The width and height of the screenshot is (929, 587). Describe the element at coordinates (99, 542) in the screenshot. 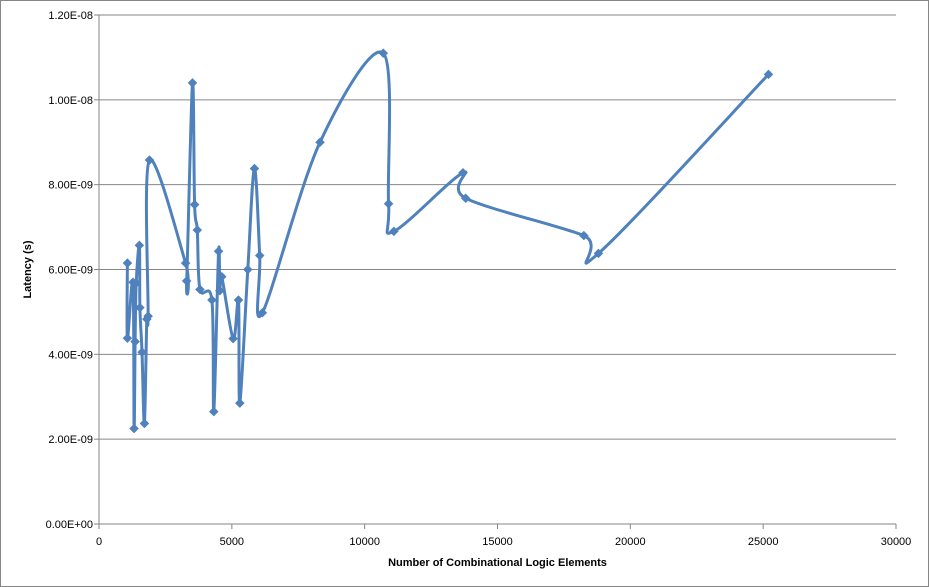

I see `x-tick-label: 0` at that location.